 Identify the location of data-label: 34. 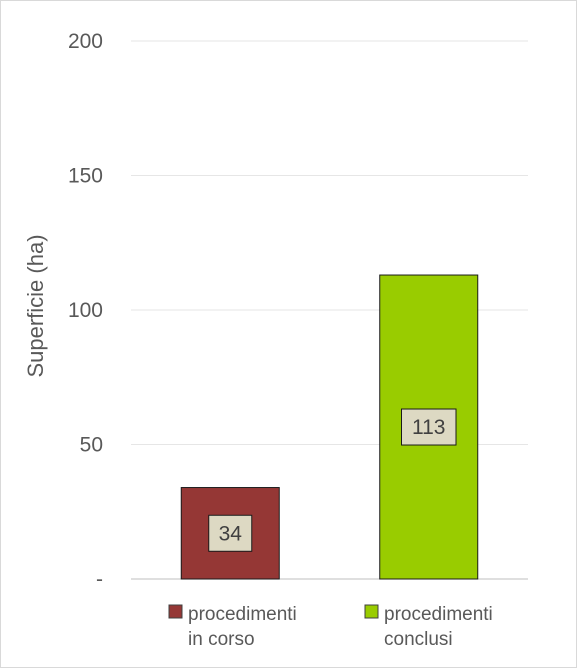
(231, 533).